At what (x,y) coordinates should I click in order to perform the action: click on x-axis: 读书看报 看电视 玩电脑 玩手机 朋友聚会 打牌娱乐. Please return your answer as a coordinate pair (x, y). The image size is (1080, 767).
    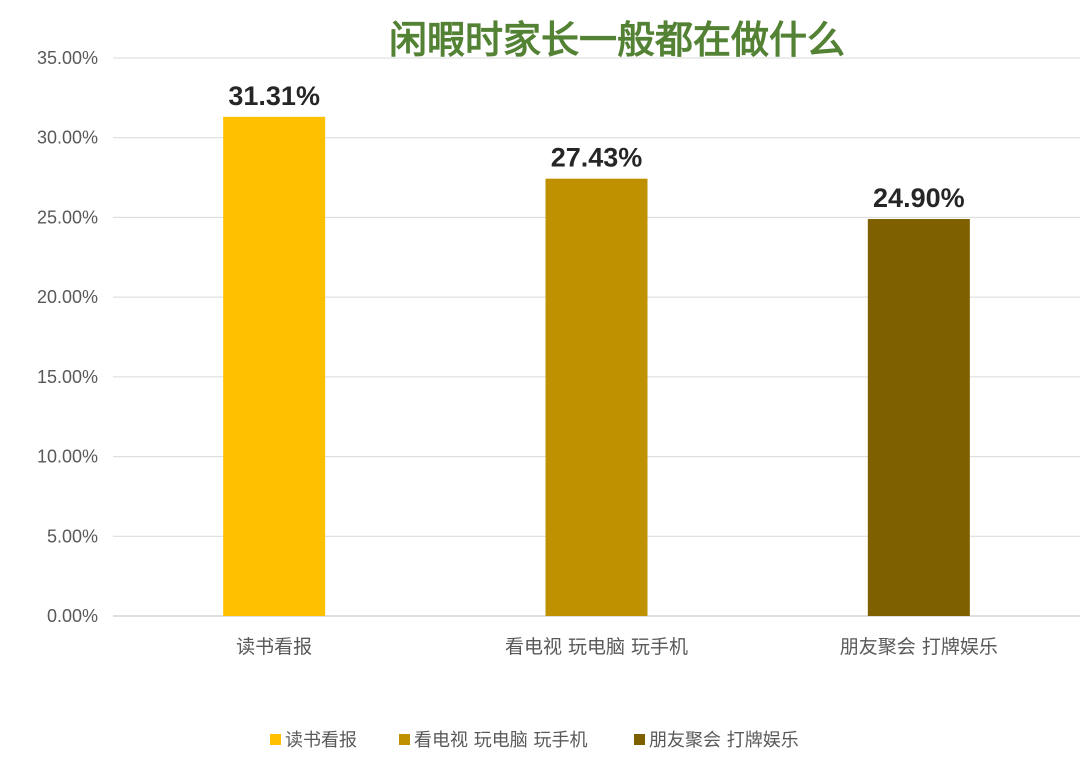
    Looking at the image, I should click on (617, 647).